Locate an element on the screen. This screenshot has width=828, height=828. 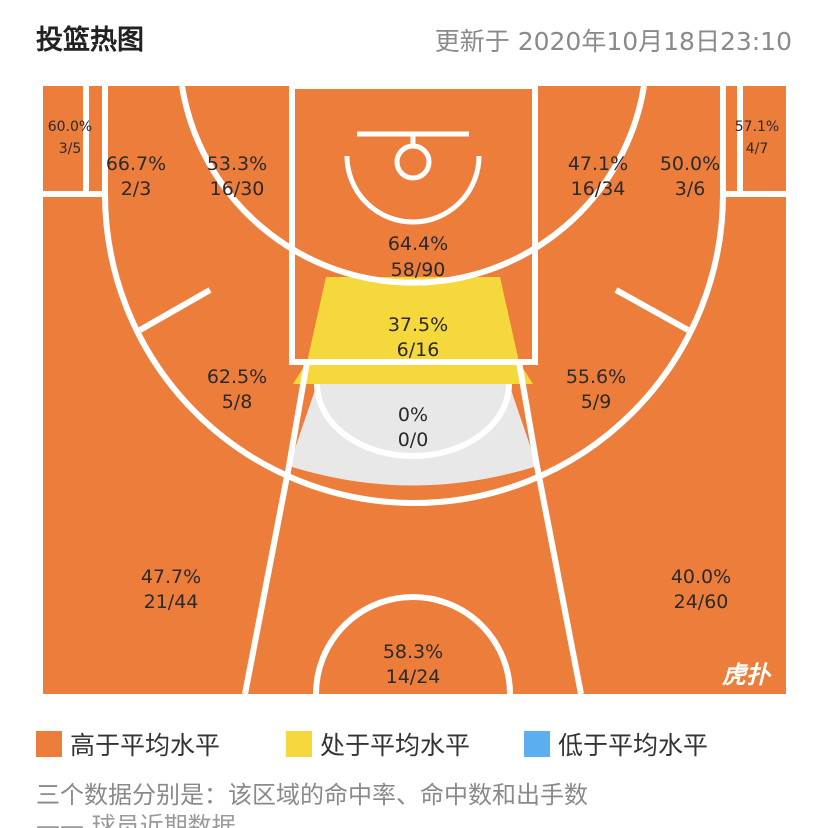
legend-item-above: 高于平均水平 is located at coordinates (128, 744).